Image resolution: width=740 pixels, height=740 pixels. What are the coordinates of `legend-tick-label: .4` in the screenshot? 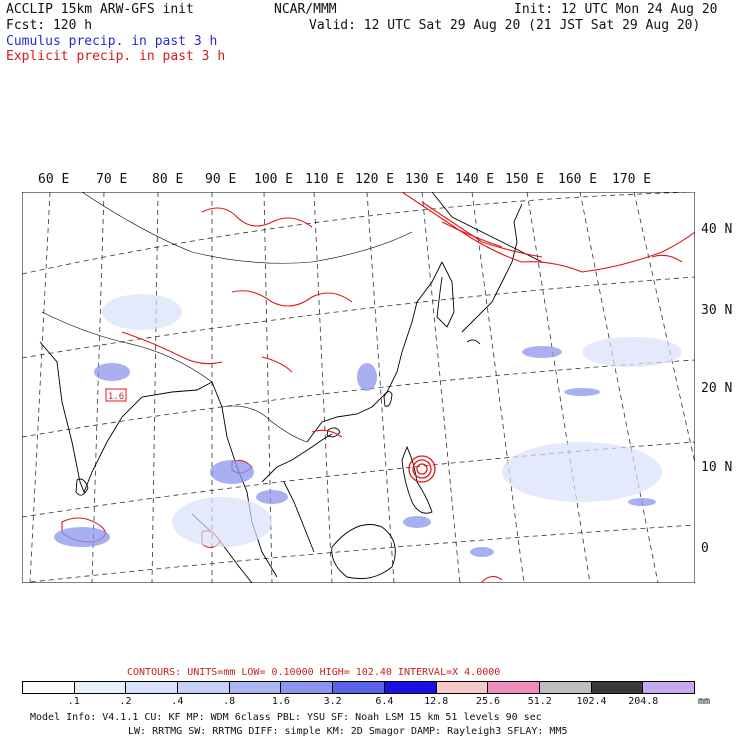 It's located at (177, 701).